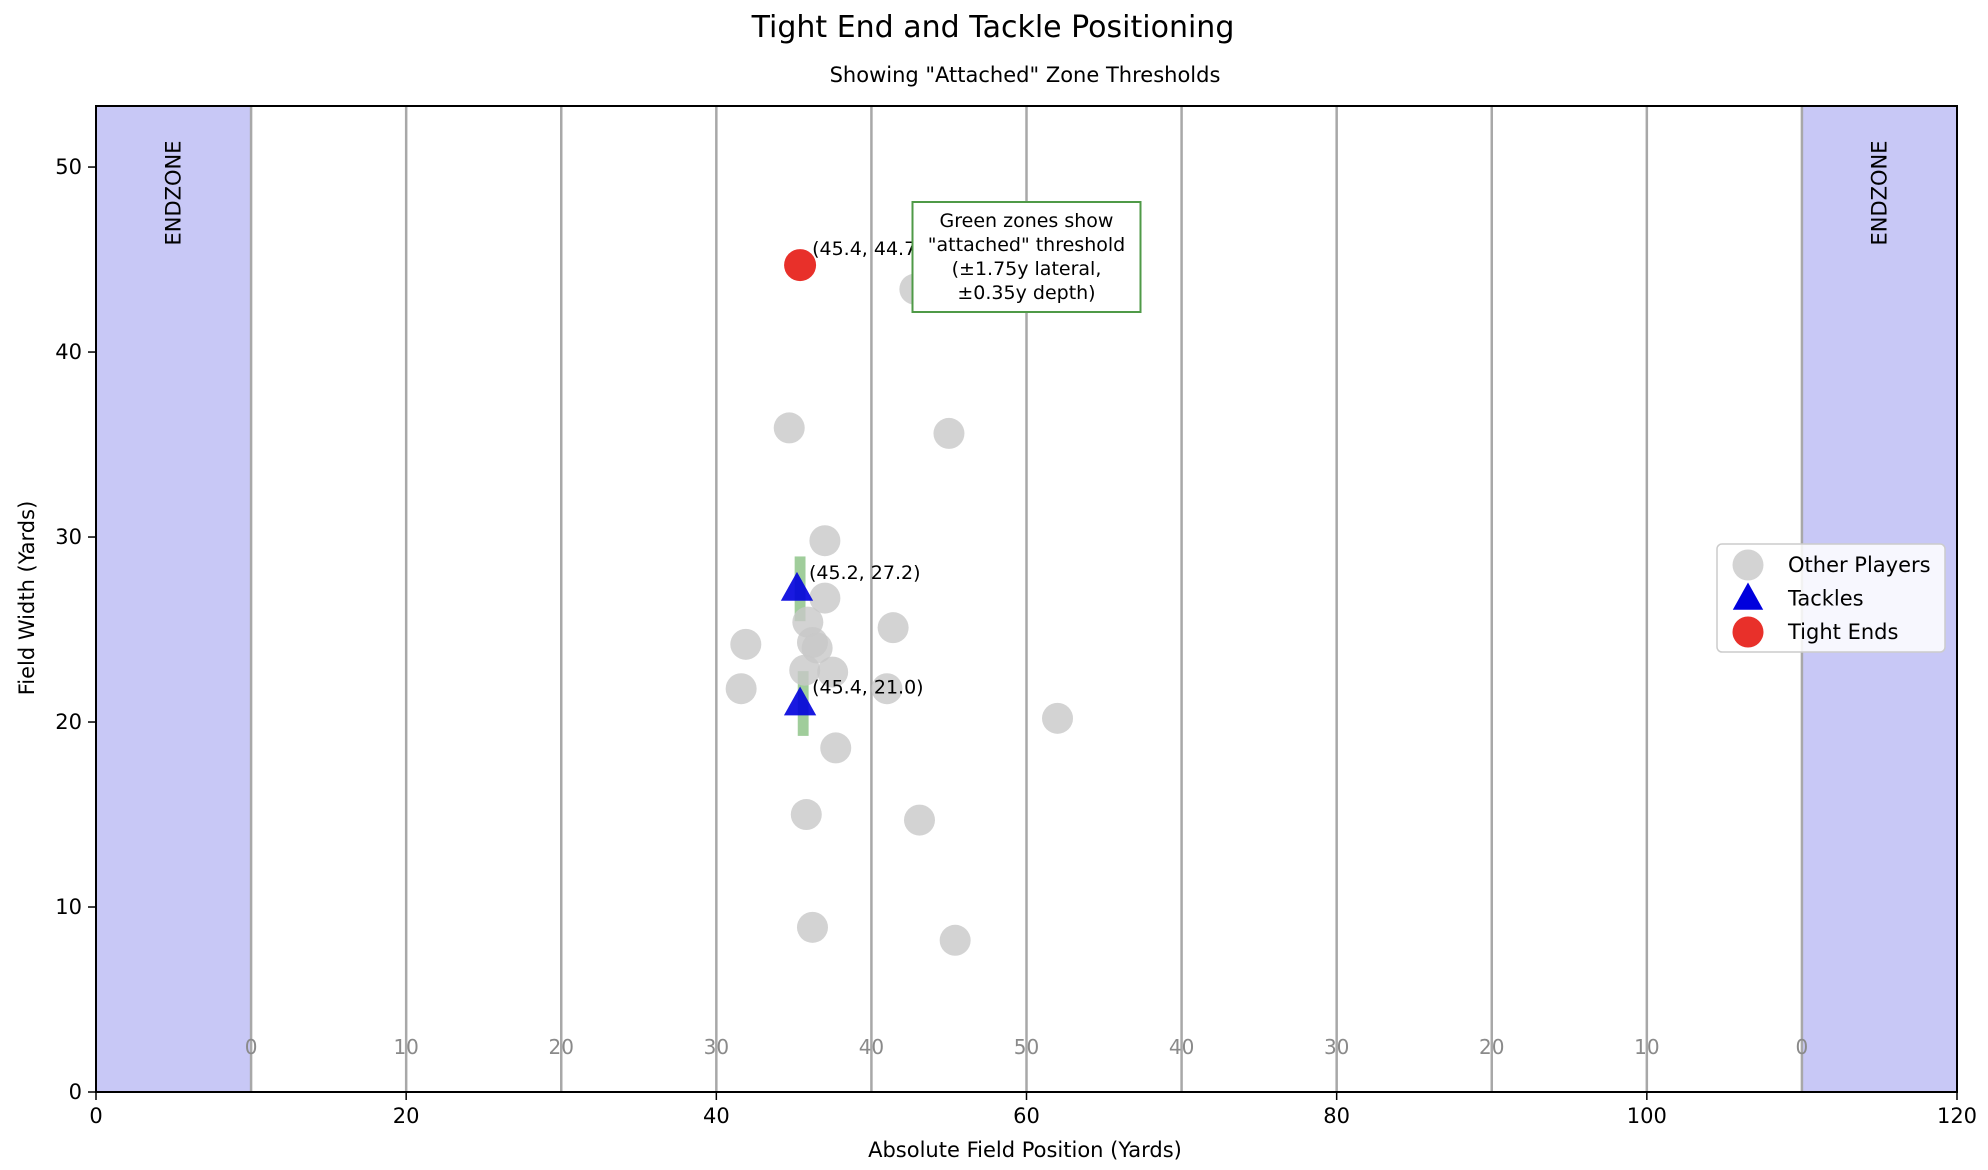 Image resolution: width=1988 pixels, height=1170 pixels. Describe the element at coordinates (68, 722) in the screenshot. I see `y-tick-label: 20` at that location.